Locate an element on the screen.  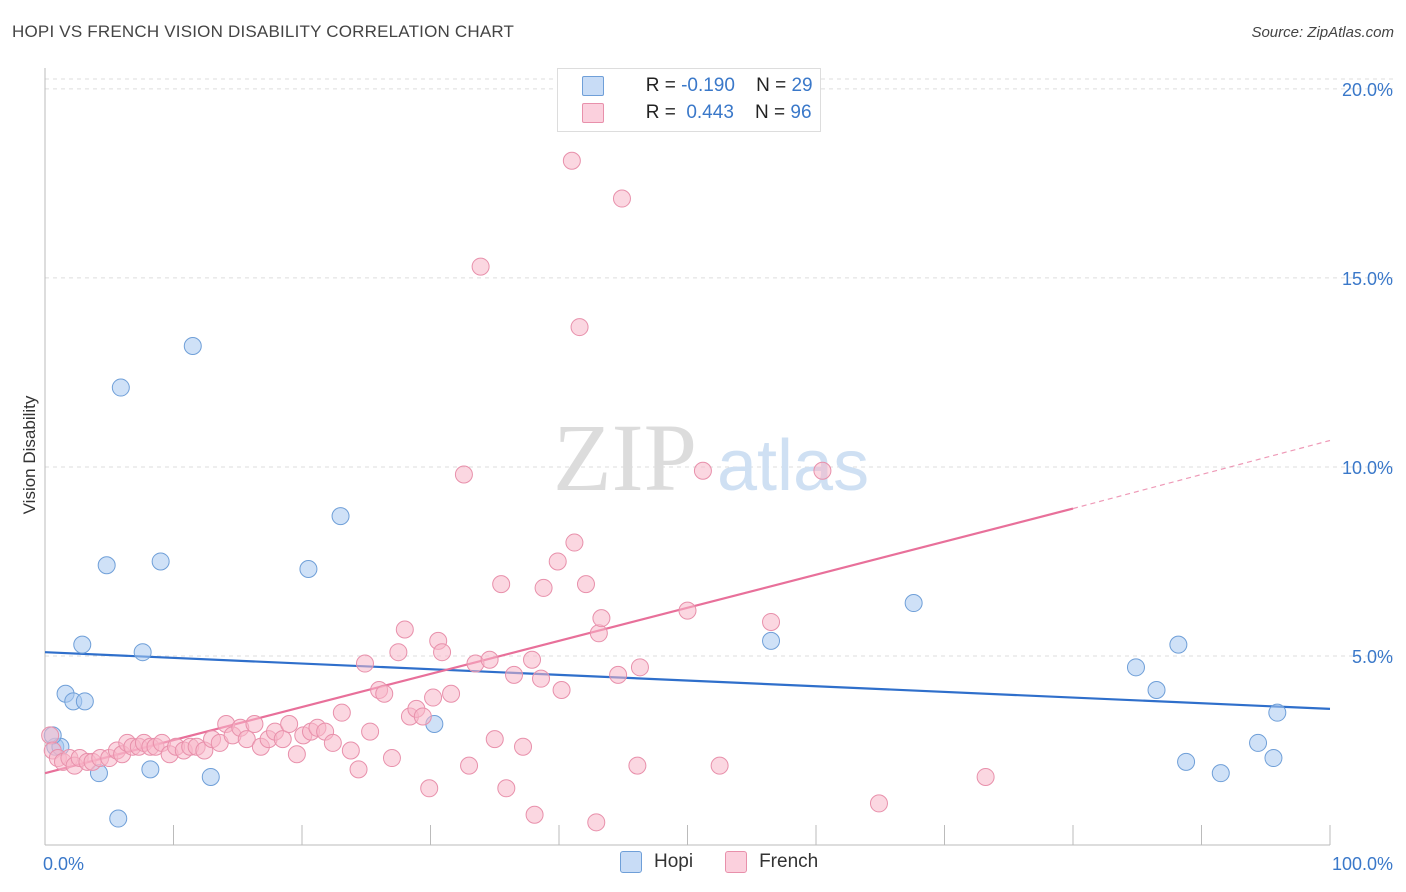
source-label: Source: ZipAtlas.com is located at coordinates (1322, 32).